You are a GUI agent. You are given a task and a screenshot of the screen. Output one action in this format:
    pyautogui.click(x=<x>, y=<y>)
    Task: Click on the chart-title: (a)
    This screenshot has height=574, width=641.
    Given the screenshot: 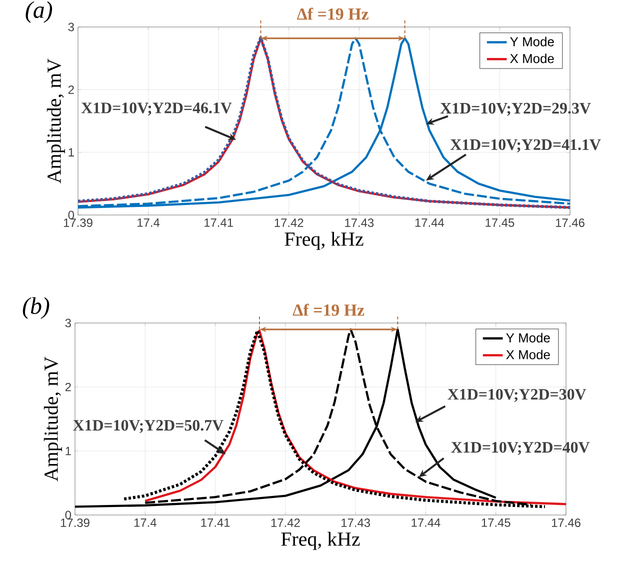 What is the action you would take?
    pyautogui.click(x=39, y=12)
    